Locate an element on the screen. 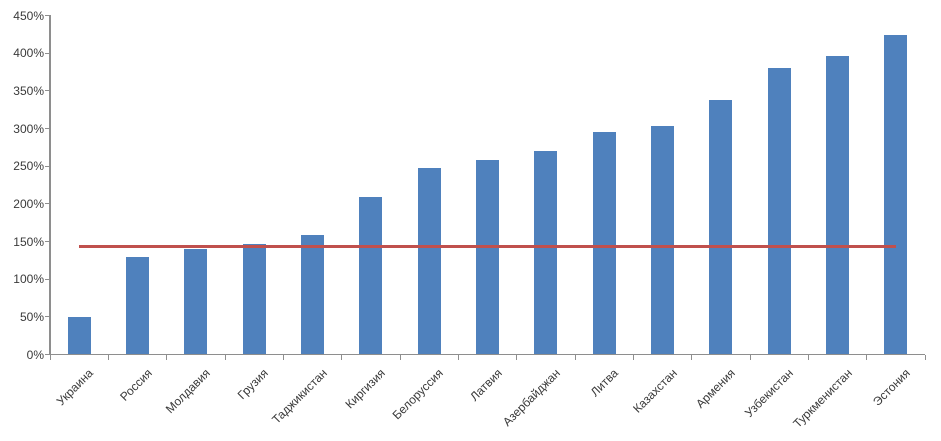 The height and width of the screenshot is (441, 941). bar-Азербайджан is located at coordinates (546, 253).